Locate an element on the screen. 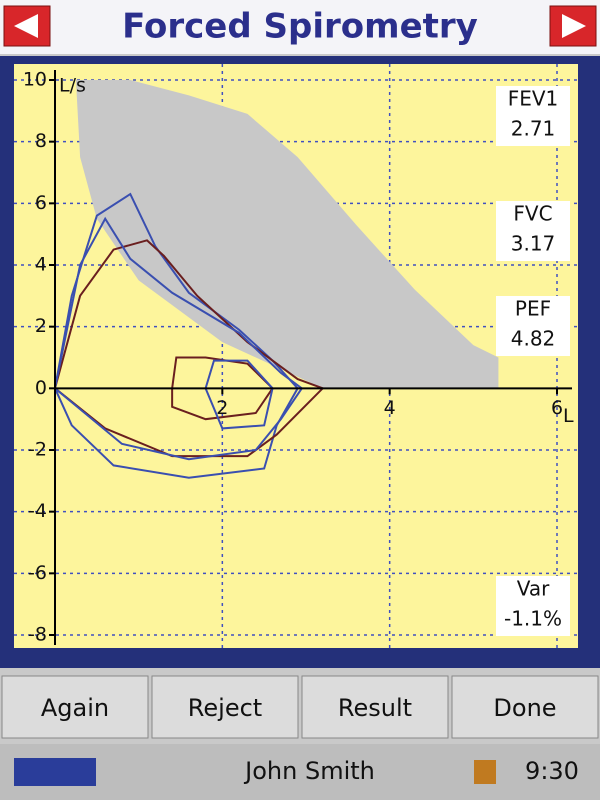 This screenshot has height=800, width=600. stat-label: Var is located at coordinates (533, 589).